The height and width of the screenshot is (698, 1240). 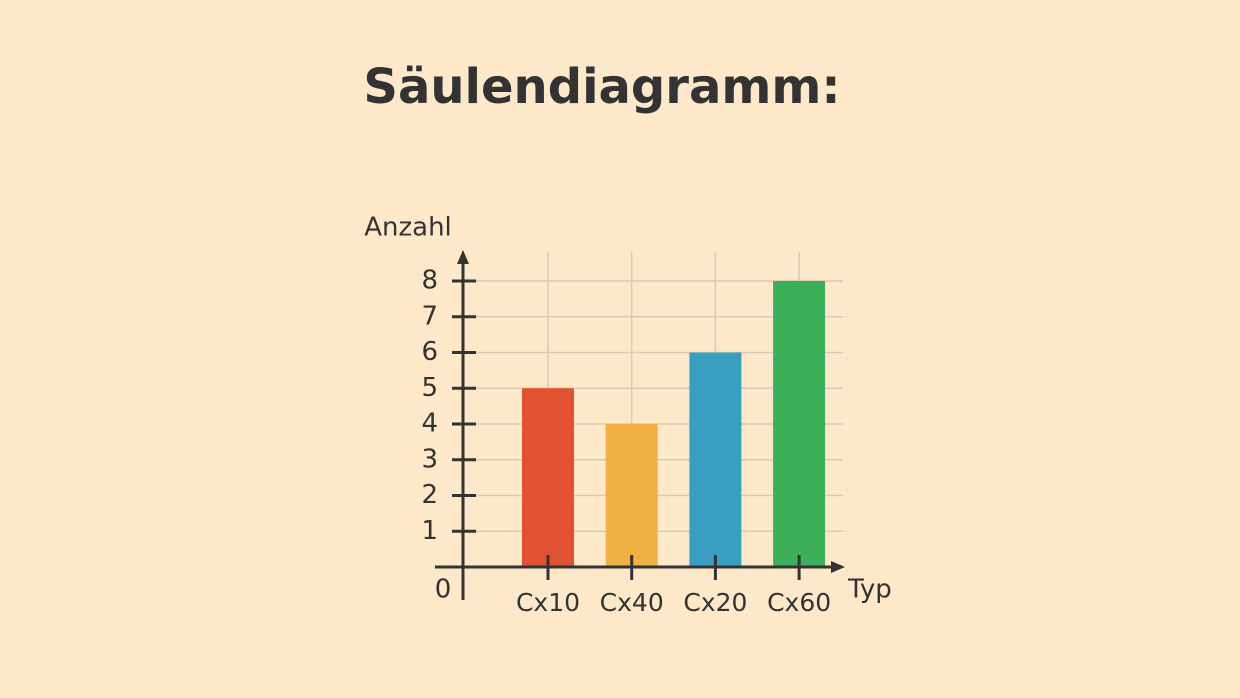 I want to click on y-axis-label: Anzahl, so click(x=408, y=228).